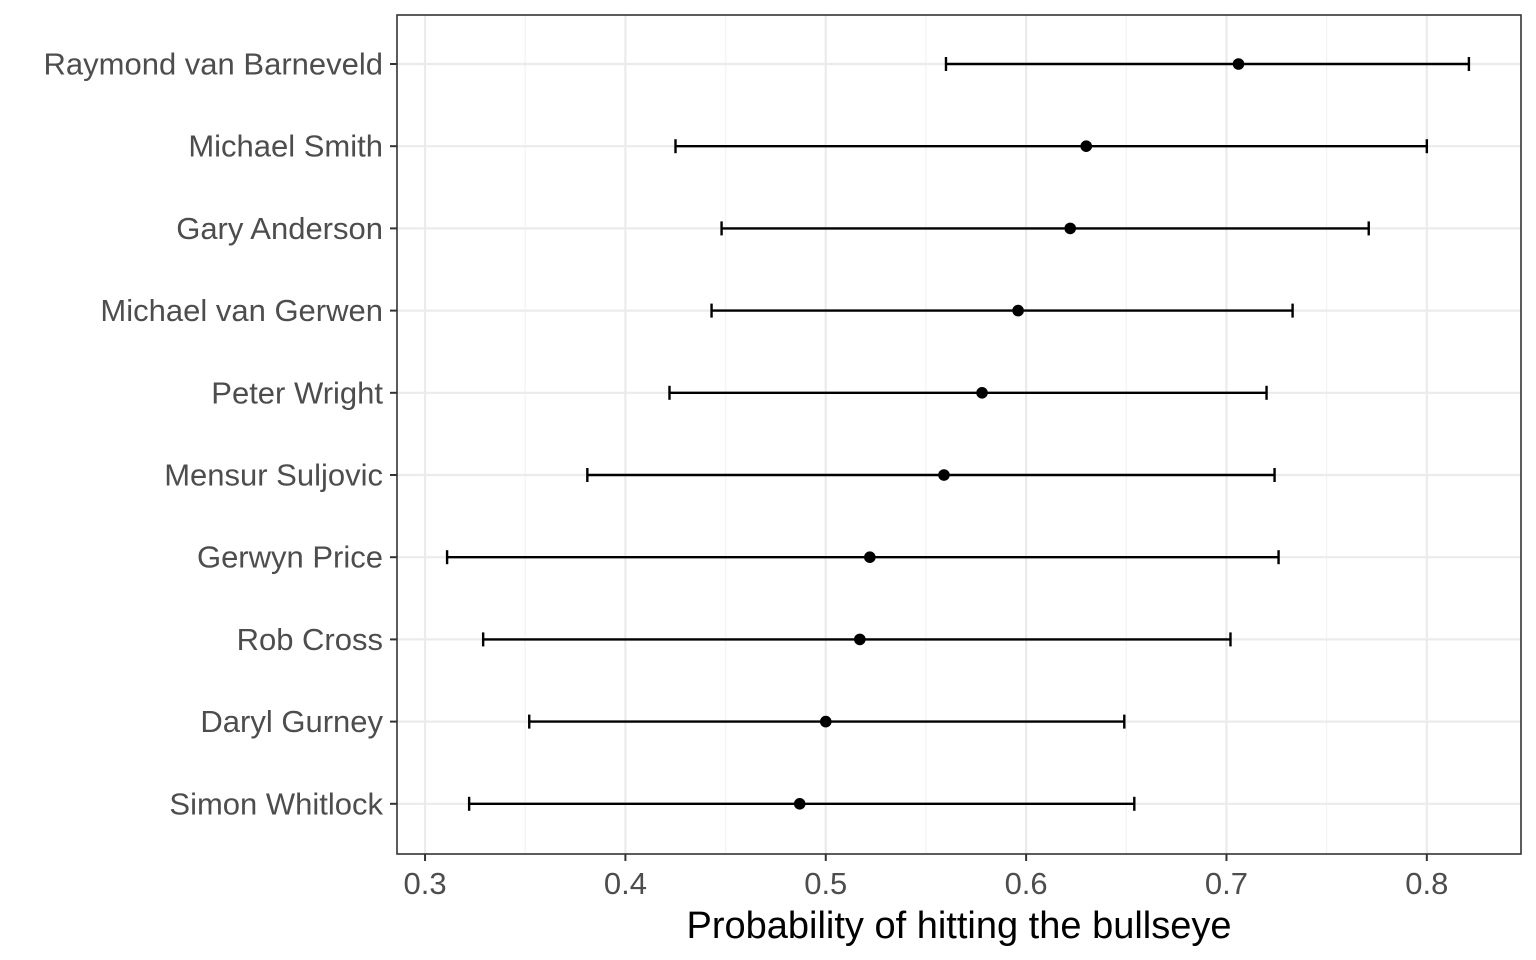  What do you see at coordinates (273, 475) in the screenshot?
I see `y-tick-label: Mensur Suljovic` at bounding box center [273, 475].